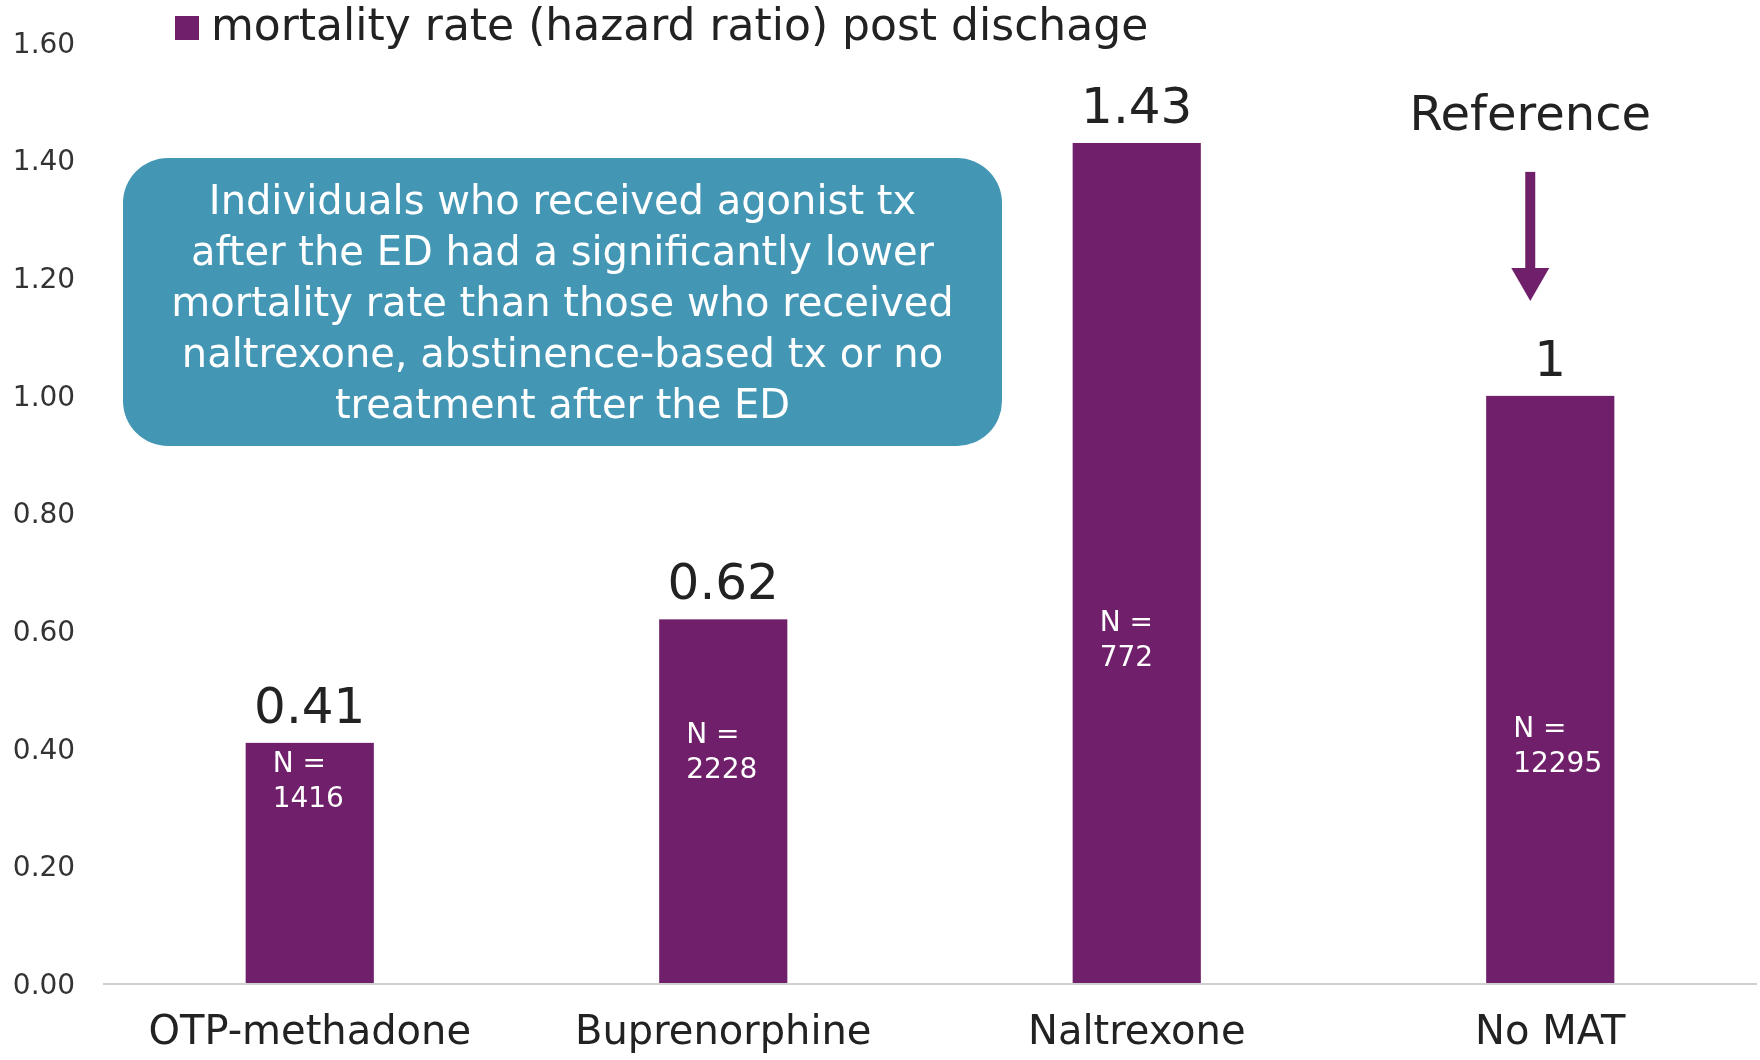 The width and height of the screenshot is (1760, 1060). What do you see at coordinates (44, 396) in the screenshot?
I see `y-tick-label: 1.00` at bounding box center [44, 396].